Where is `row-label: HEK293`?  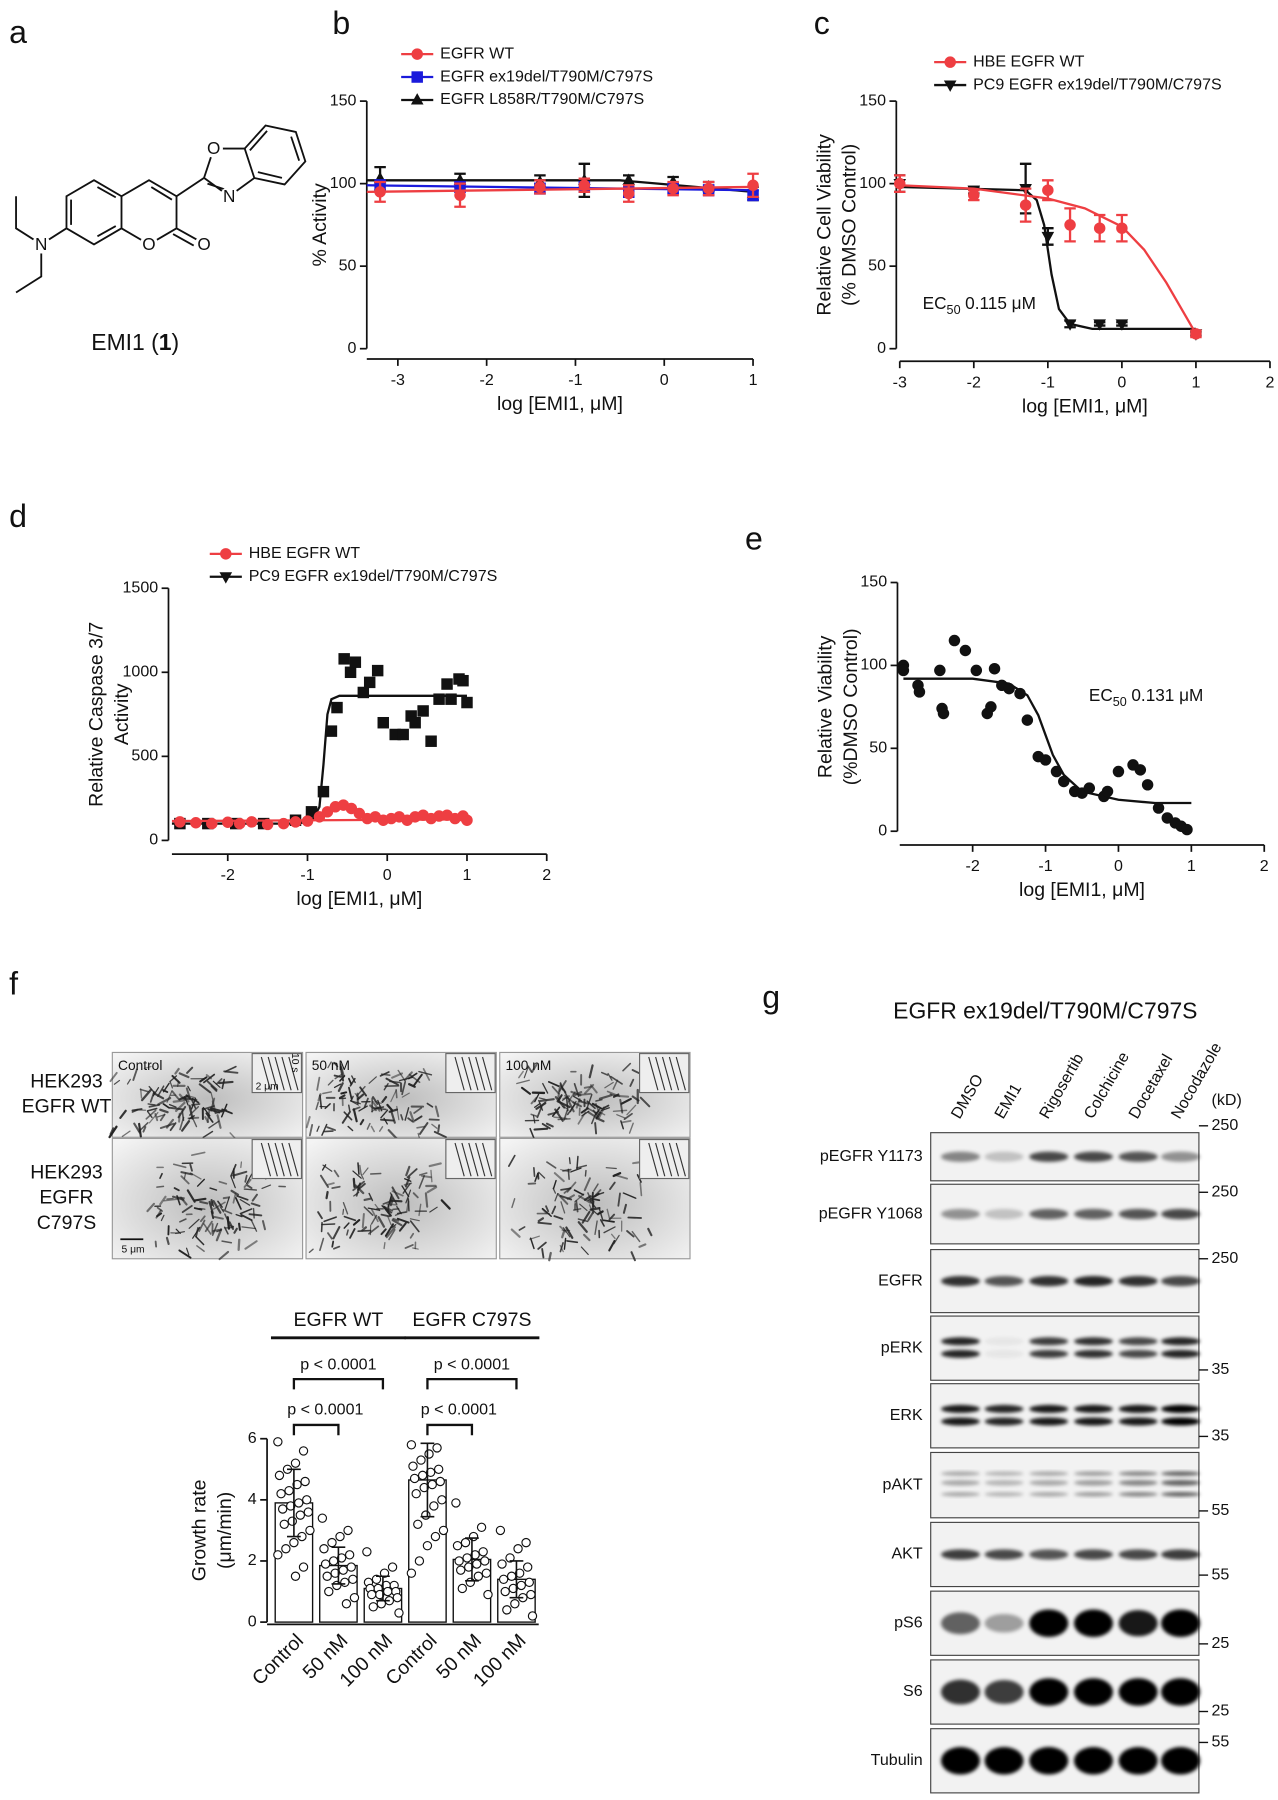
row-label: HEK293 is located at coordinates (66, 1173).